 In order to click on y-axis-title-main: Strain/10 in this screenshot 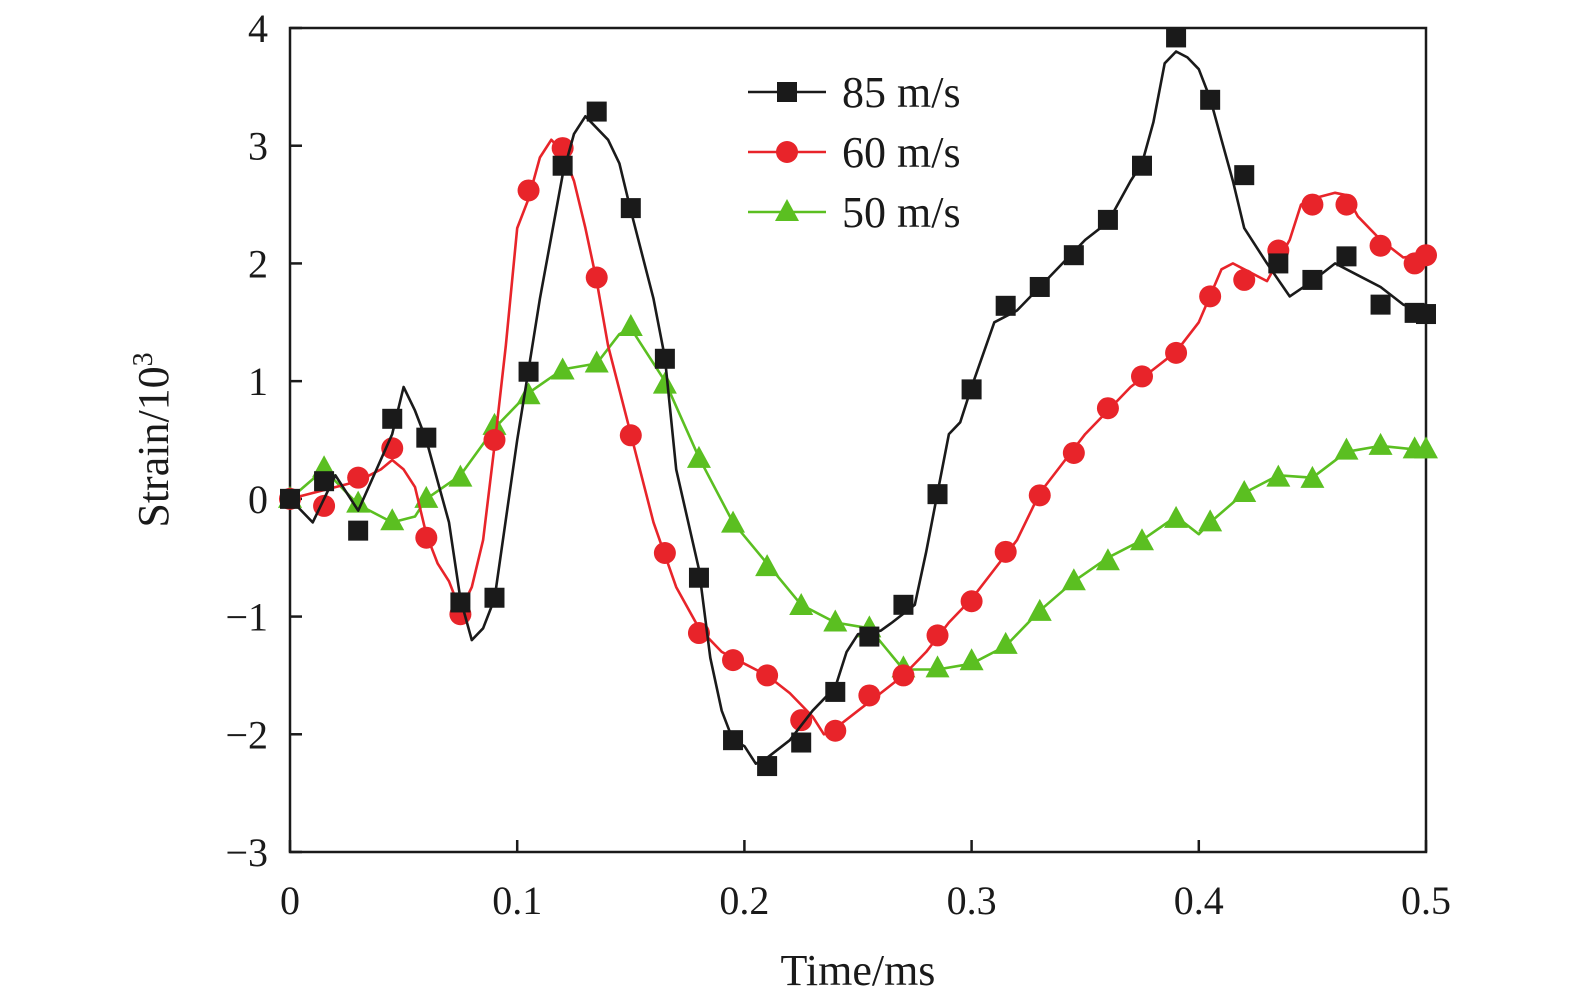, I will do `click(153, 446)`.